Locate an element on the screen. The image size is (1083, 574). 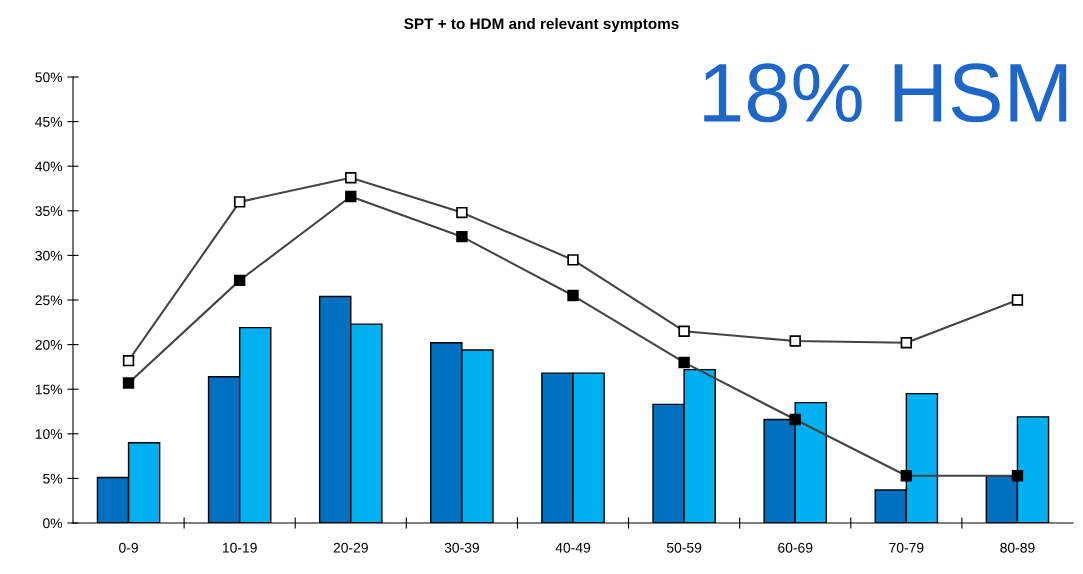
y-tick-label: 35% is located at coordinates (49, 211).